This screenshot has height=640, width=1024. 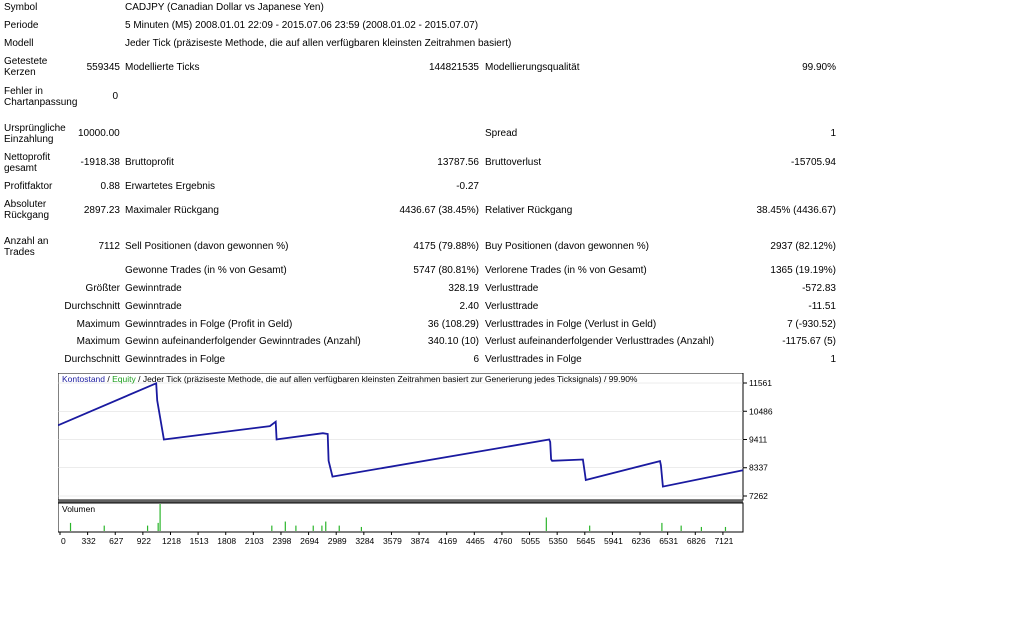 What do you see at coordinates (833, 133) in the screenshot?
I see `spread-value: 1` at bounding box center [833, 133].